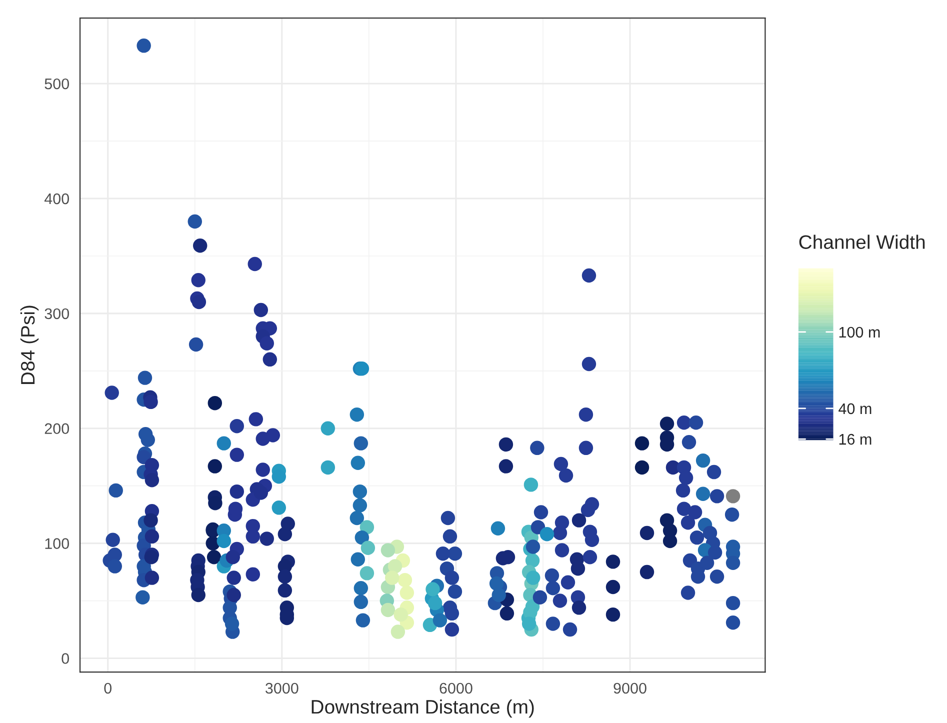 The image size is (947, 723). What do you see at coordinates (57, 198) in the screenshot?
I see `y-tick-label: 400` at bounding box center [57, 198].